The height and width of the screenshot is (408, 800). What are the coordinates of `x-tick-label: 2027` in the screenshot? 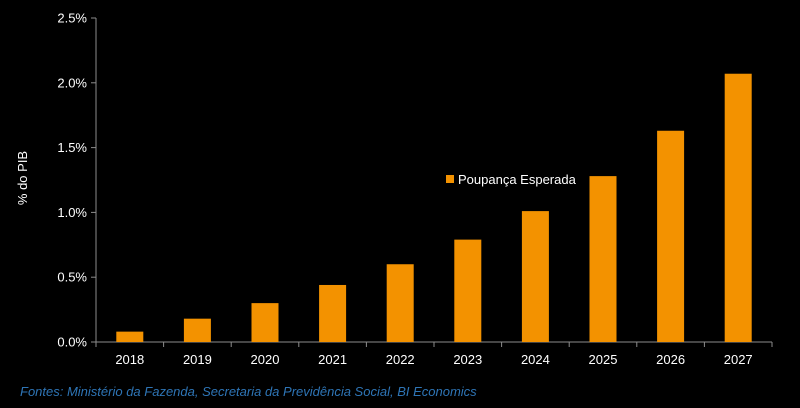 It's located at (738, 359).